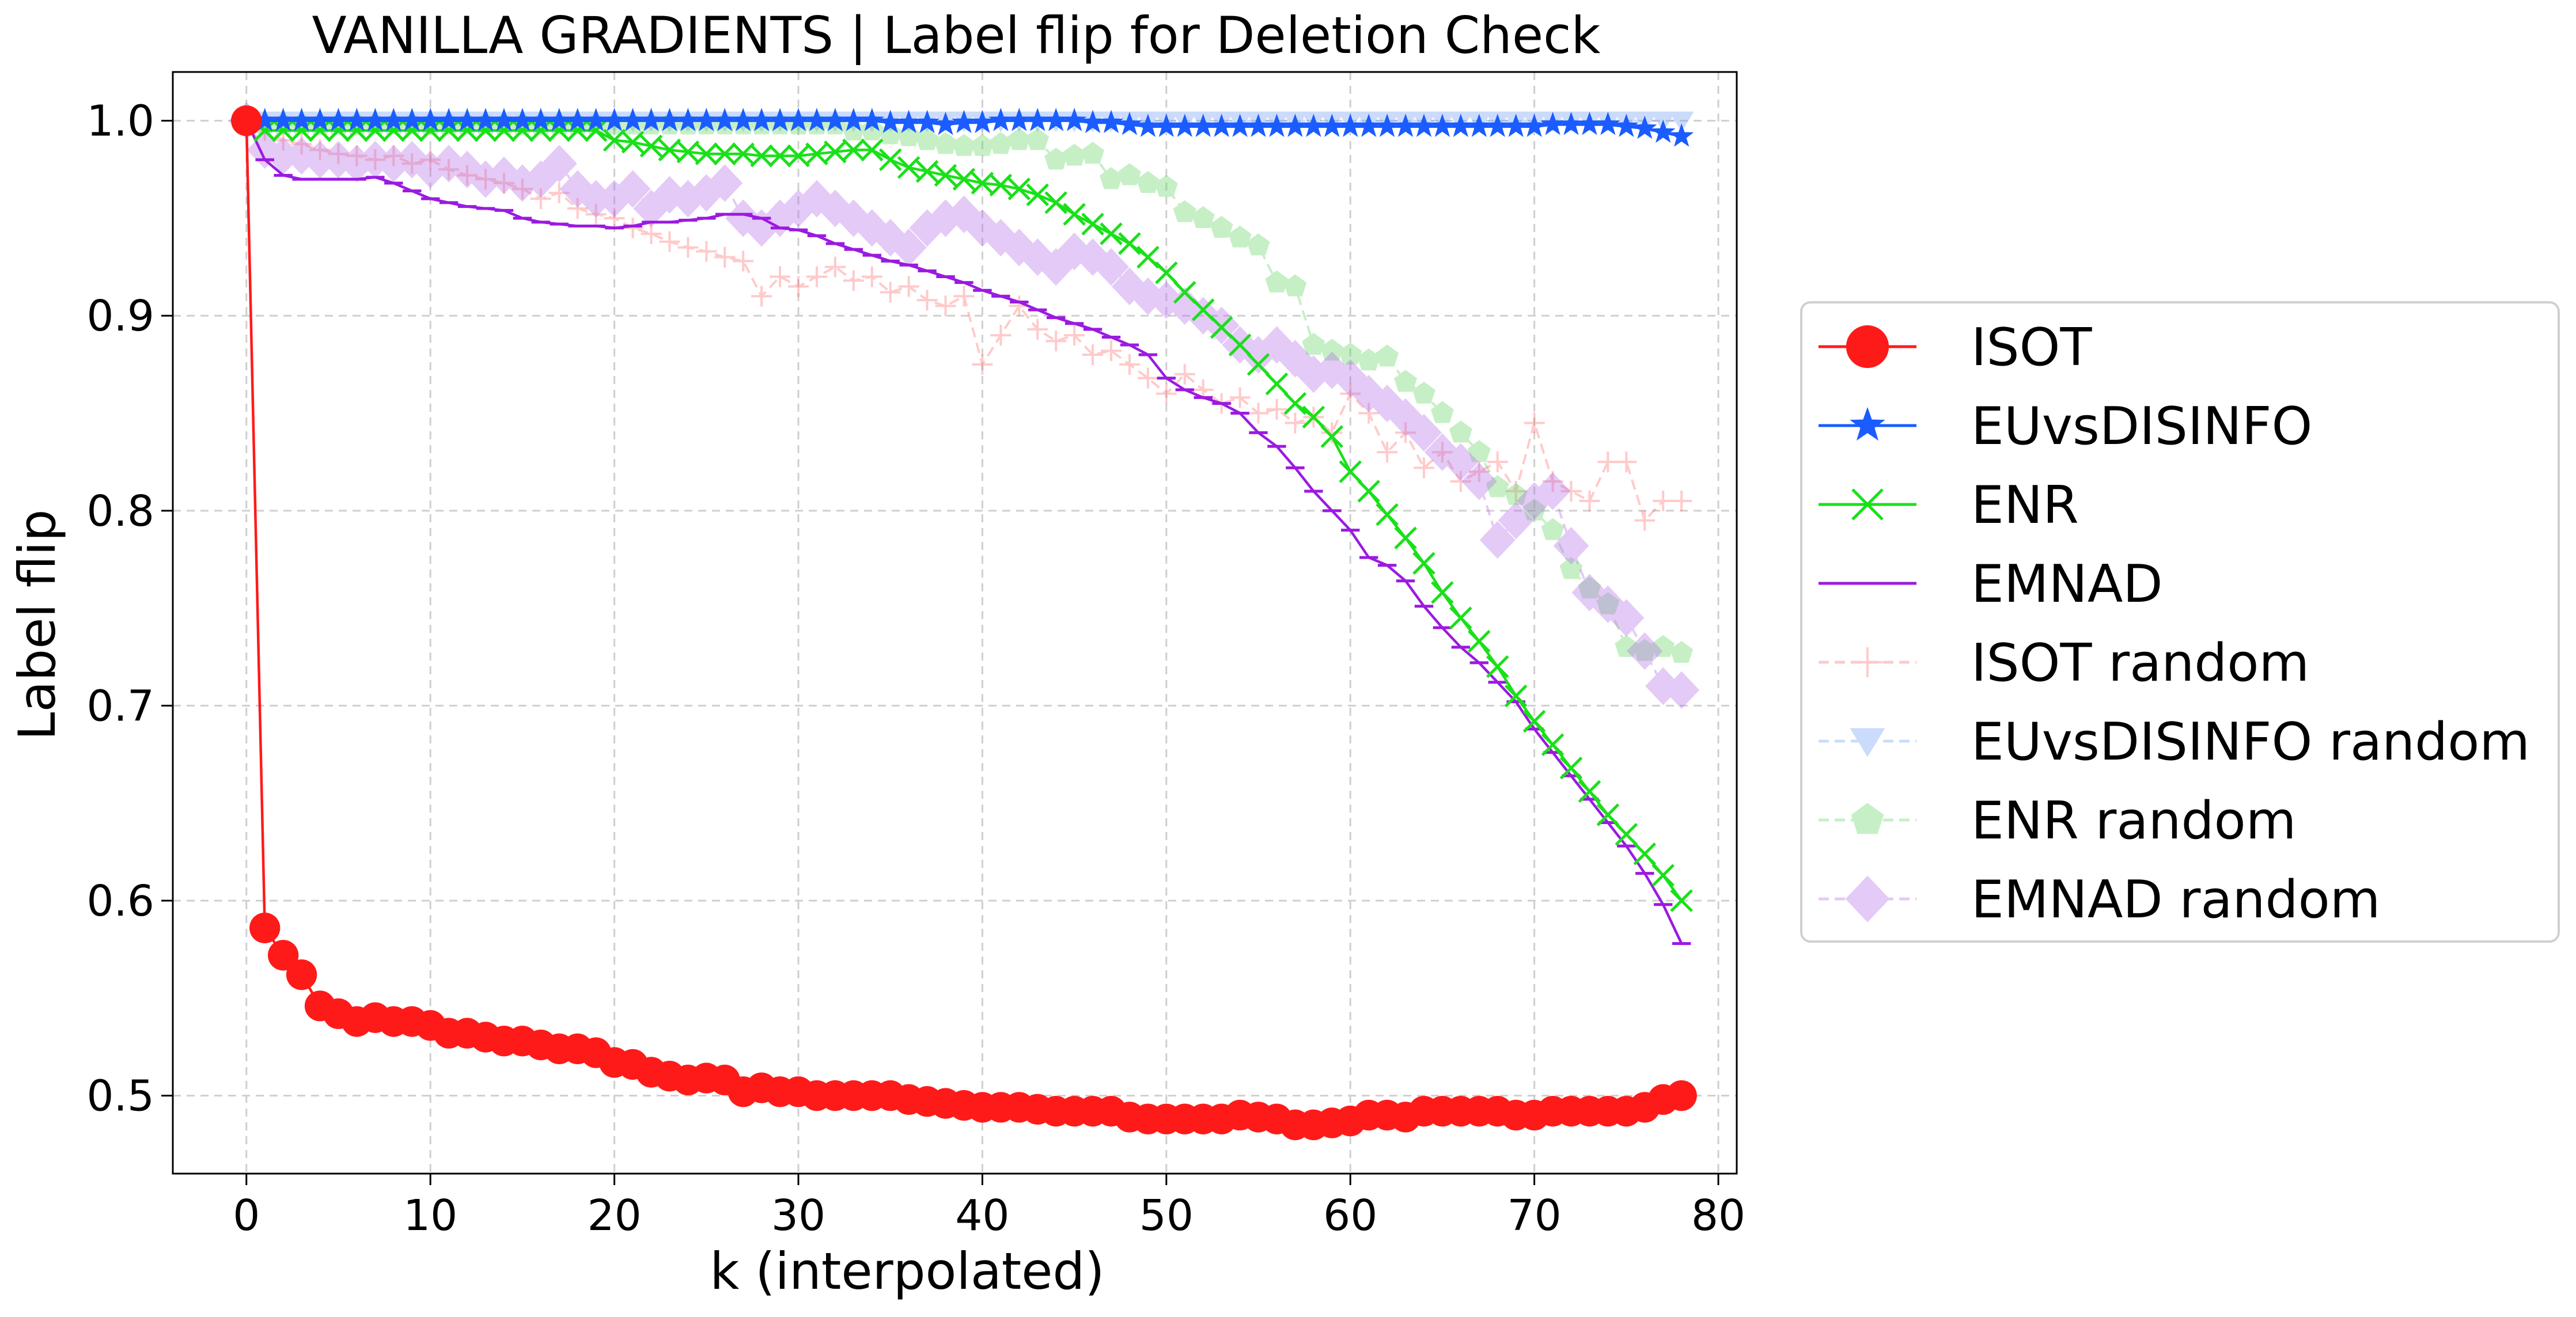 The width and height of the screenshot is (2576, 1317). I want to click on y-tick-label: 0.5, so click(120, 1096).